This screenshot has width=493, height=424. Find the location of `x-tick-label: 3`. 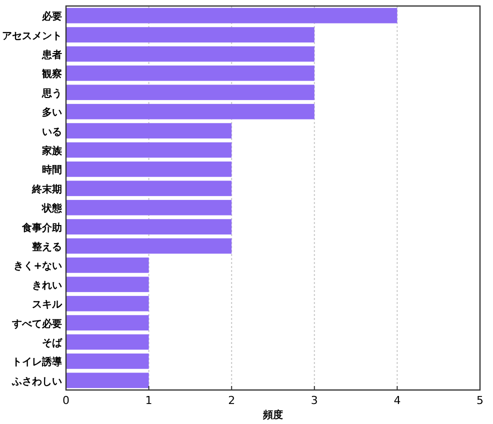

x-tick-label: 3 is located at coordinates (314, 400).